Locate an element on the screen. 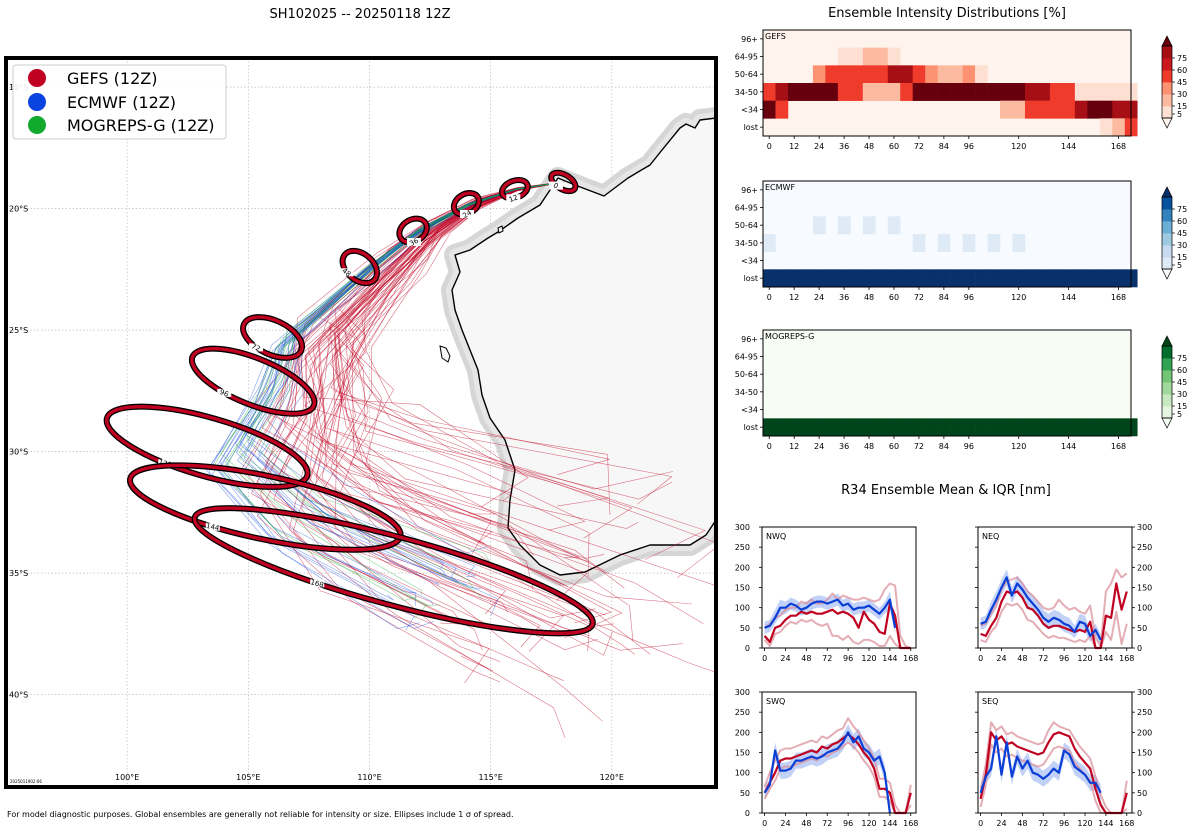 Image resolution: width=1200 pixels, height=840 pixels. colorbar-gefs: 515 30 45 60 75 is located at coordinates (1174, 82).